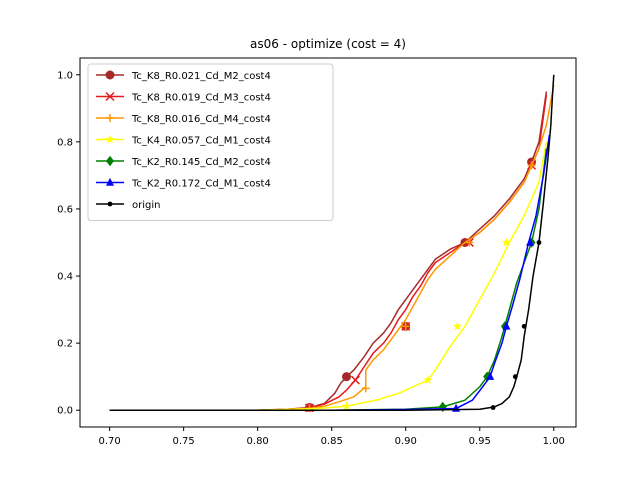  What do you see at coordinates (65, 142) in the screenshot?
I see `y-tick-label: 0.8` at bounding box center [65, 142].